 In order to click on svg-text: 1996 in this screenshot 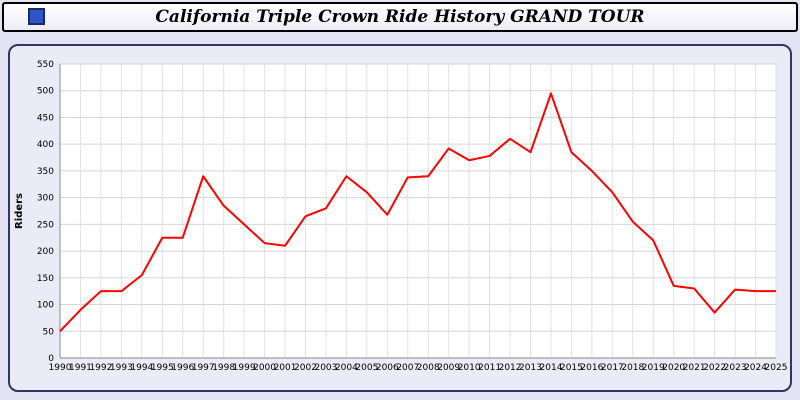, I will do `click(182, 368)`.